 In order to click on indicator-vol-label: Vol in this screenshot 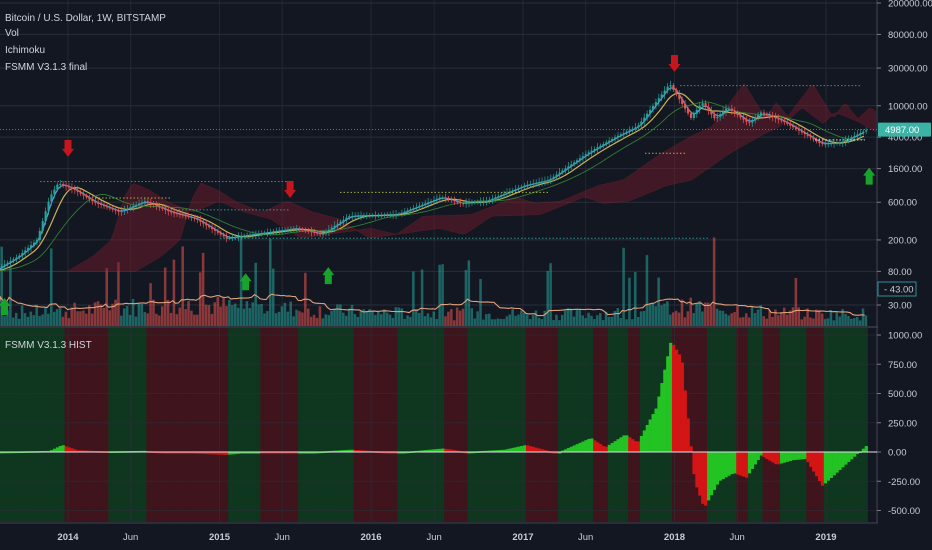, I will do `click(12, 33)`.